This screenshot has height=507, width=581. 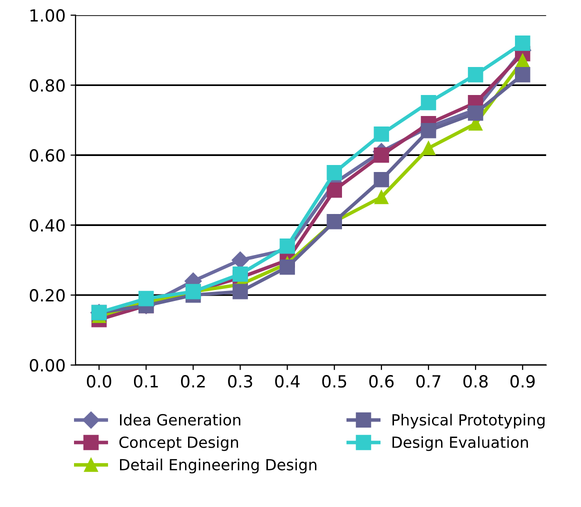 I want to click on legend-label: Design Evaluation, so click(x=460, y=443).